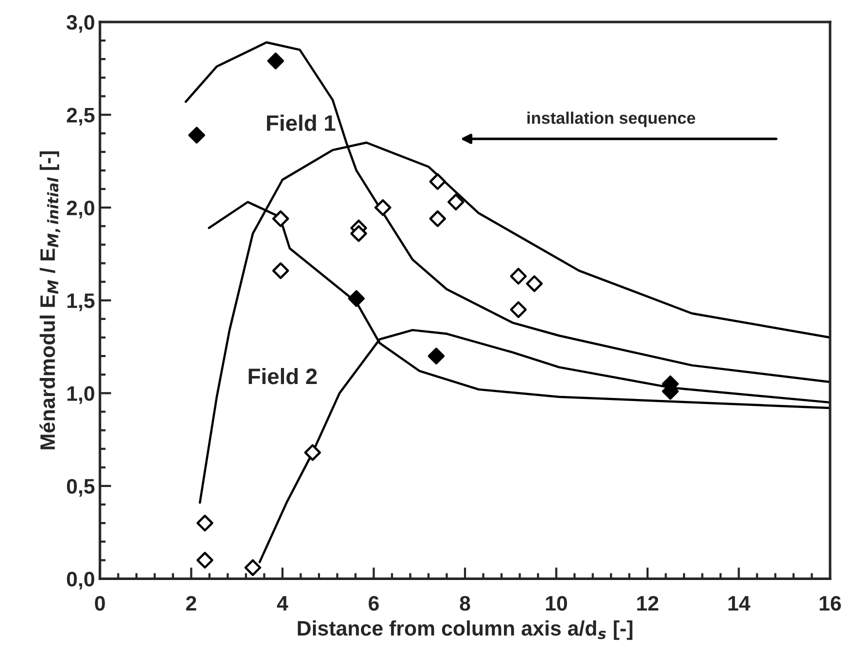  I want to click on y-tick-label: 1,5, so click(81, 303).